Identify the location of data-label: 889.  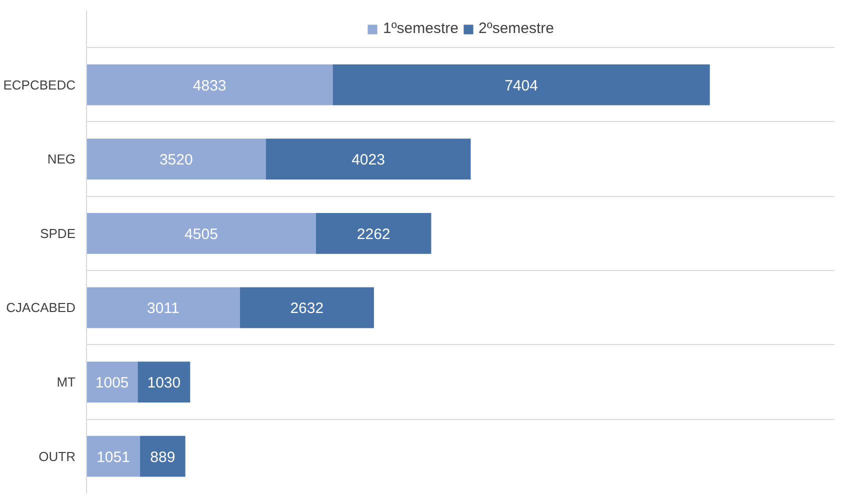
(163, 457).